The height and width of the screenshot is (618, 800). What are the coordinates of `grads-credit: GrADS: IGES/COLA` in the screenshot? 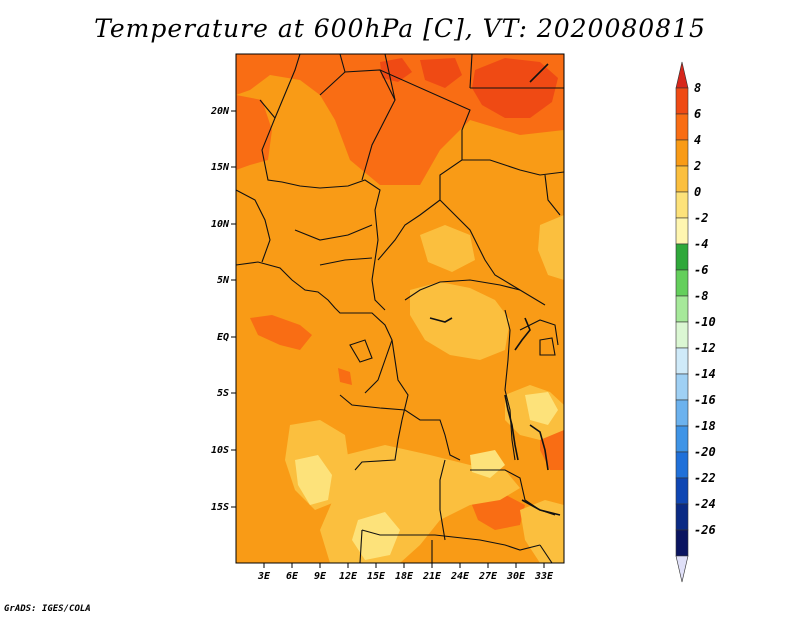 It's located at (47, 609).